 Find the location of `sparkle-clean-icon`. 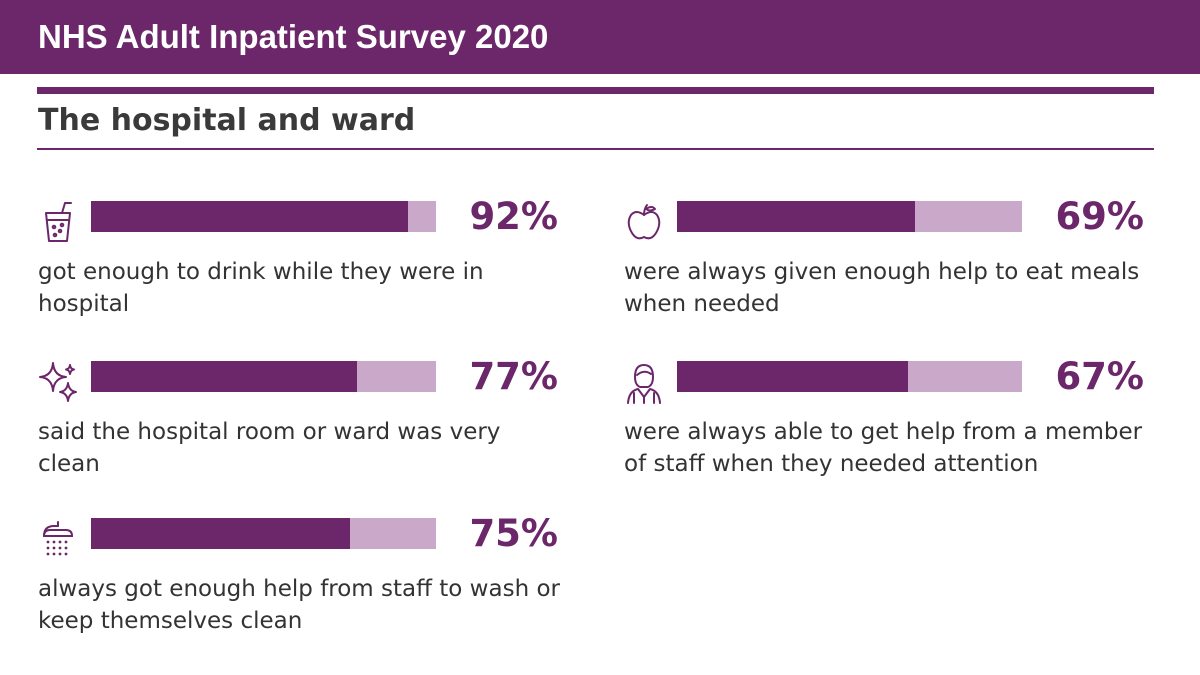

sparkle-clean-icon is located at coordinates (58, 383).